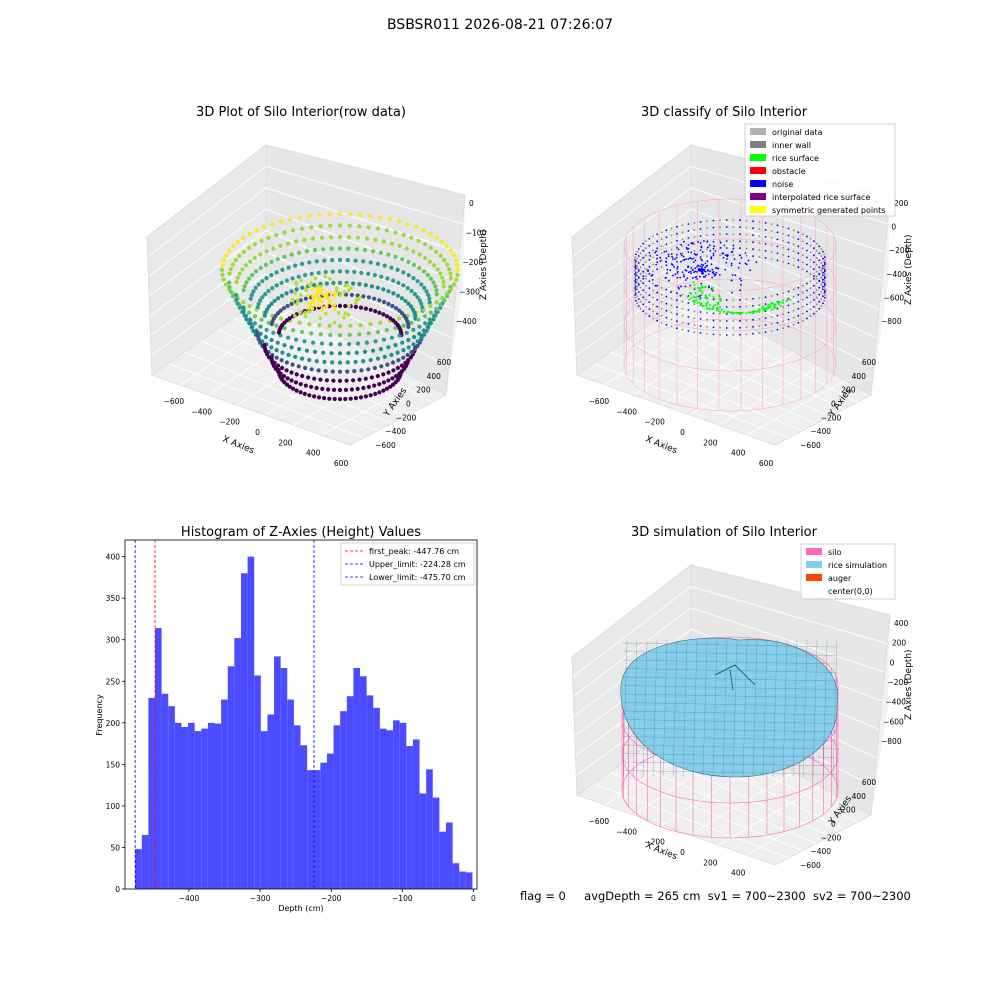 The height and width of the screenshot is (1000, 1000). Describe the element at coordinates (473, 262) in the screenshot. I see `z-tick-label: −200` at that location.